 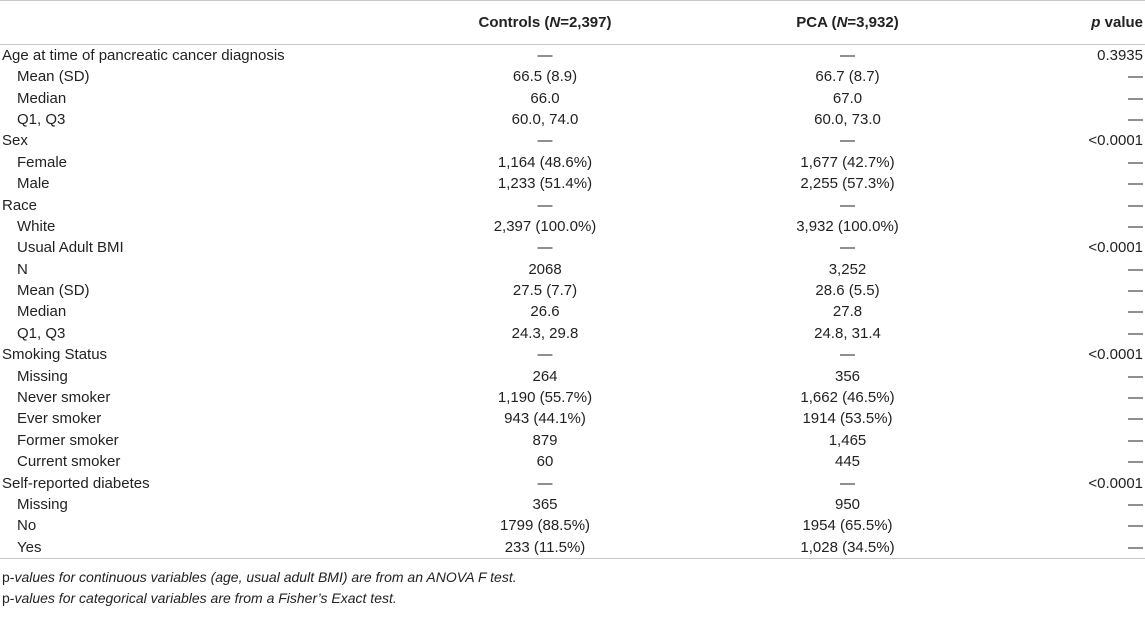 I want to click on table-row: Male 1,233 (51.4%) 2,255 (57.3%) —, so click(x=572, y=183).